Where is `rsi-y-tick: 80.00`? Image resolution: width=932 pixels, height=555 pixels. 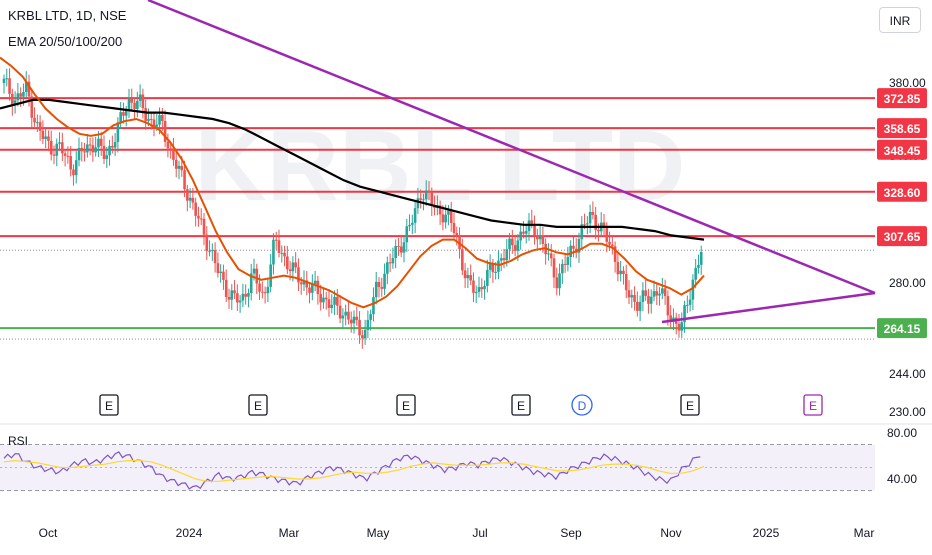
rsi-y-tick: 80.00 is located at coordinates (902, 433).